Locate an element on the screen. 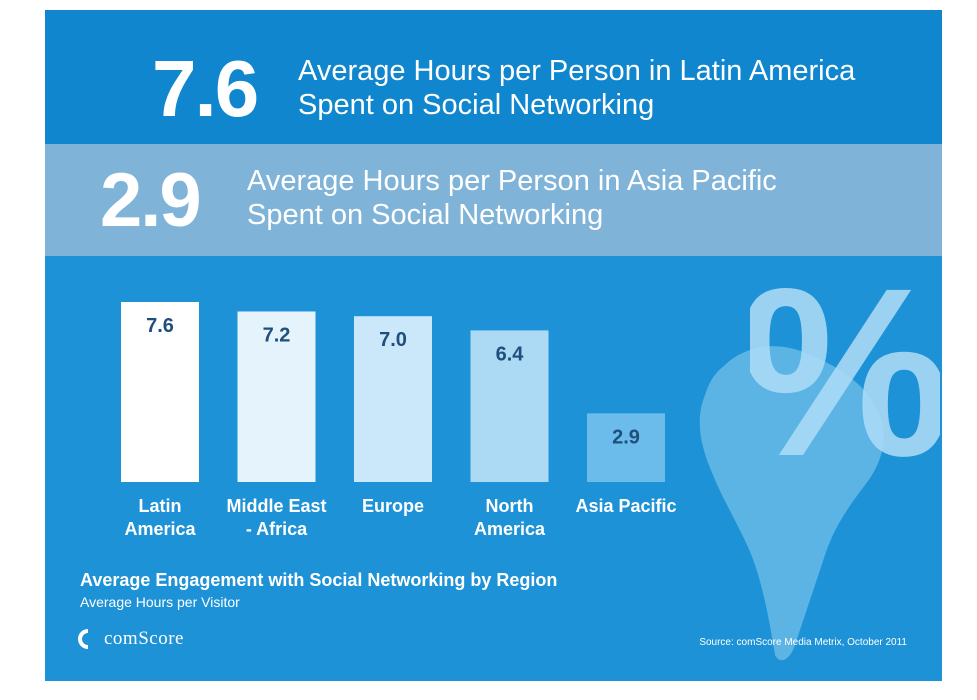 This screenshot has width=977, height=700. bar-value-label: 7.0 is located at coordinates (393, 340).